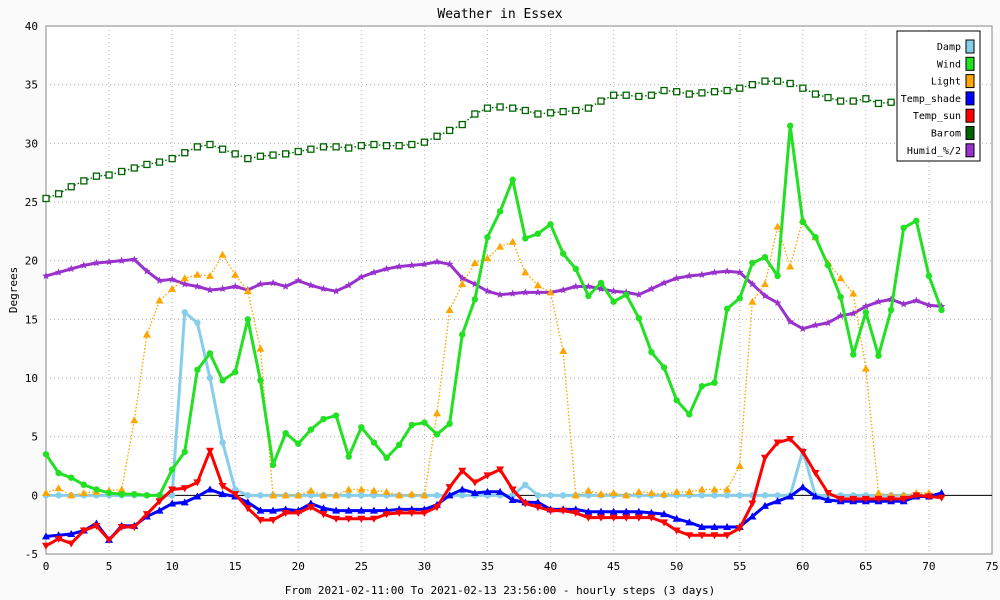 The height and width of the screenshot is (600, 1000). I want to click on y-tick-label: 15, so click(31, 319).